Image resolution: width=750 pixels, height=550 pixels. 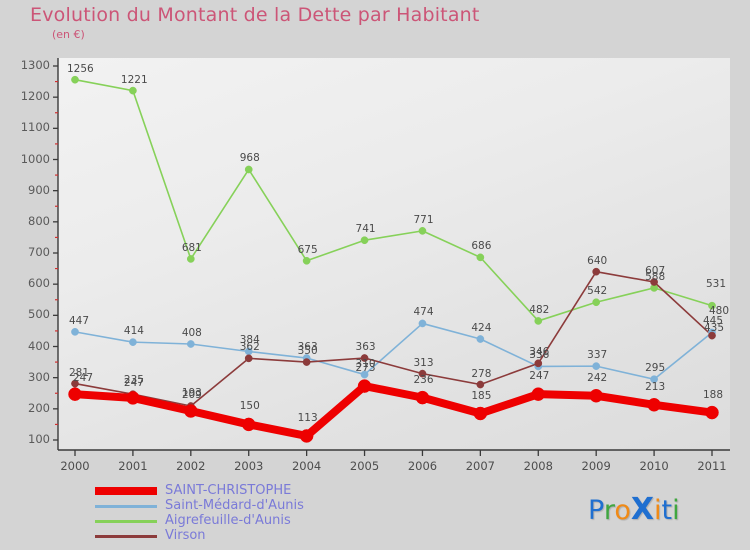 What do you see at coordinates (191, 247) in the screenshot?
I see `data-point-label: 681` at bounding box center [191, 247].